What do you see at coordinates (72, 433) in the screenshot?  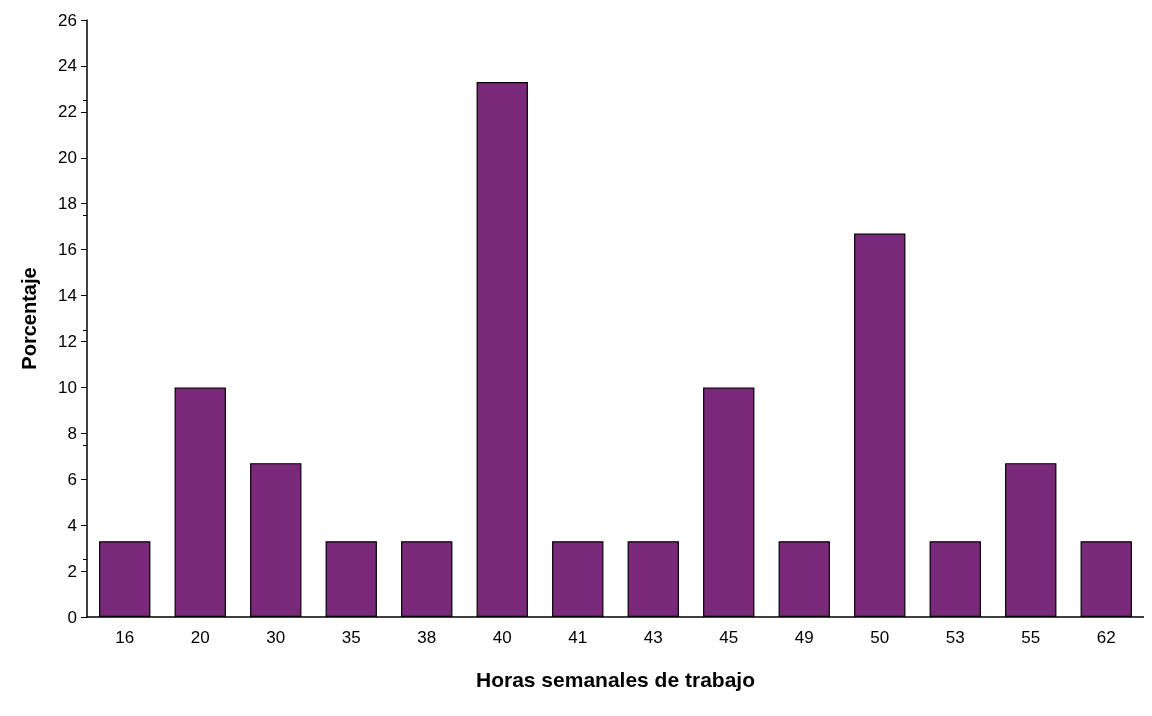 I see `y-tick-label: 8` at bounding box center [72, 433].